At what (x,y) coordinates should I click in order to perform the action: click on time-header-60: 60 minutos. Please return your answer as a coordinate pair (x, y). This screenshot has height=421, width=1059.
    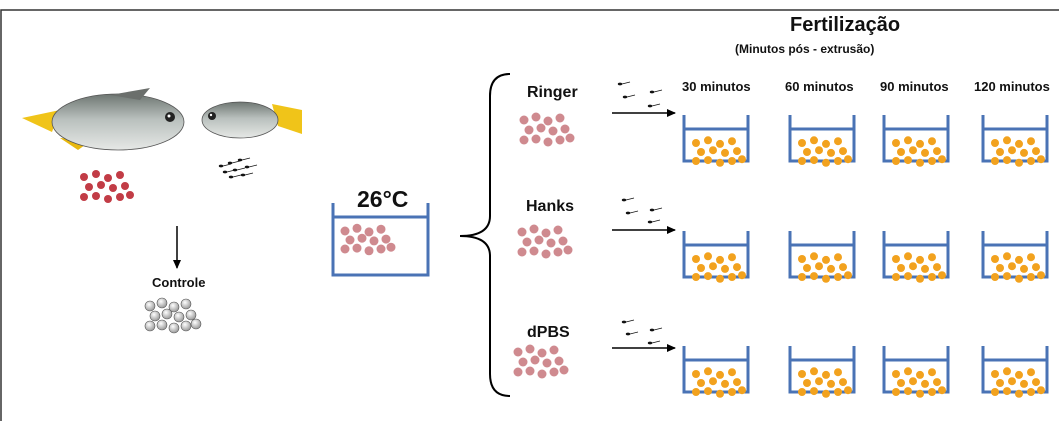
    Looking at the image, I should click on (819, 86).